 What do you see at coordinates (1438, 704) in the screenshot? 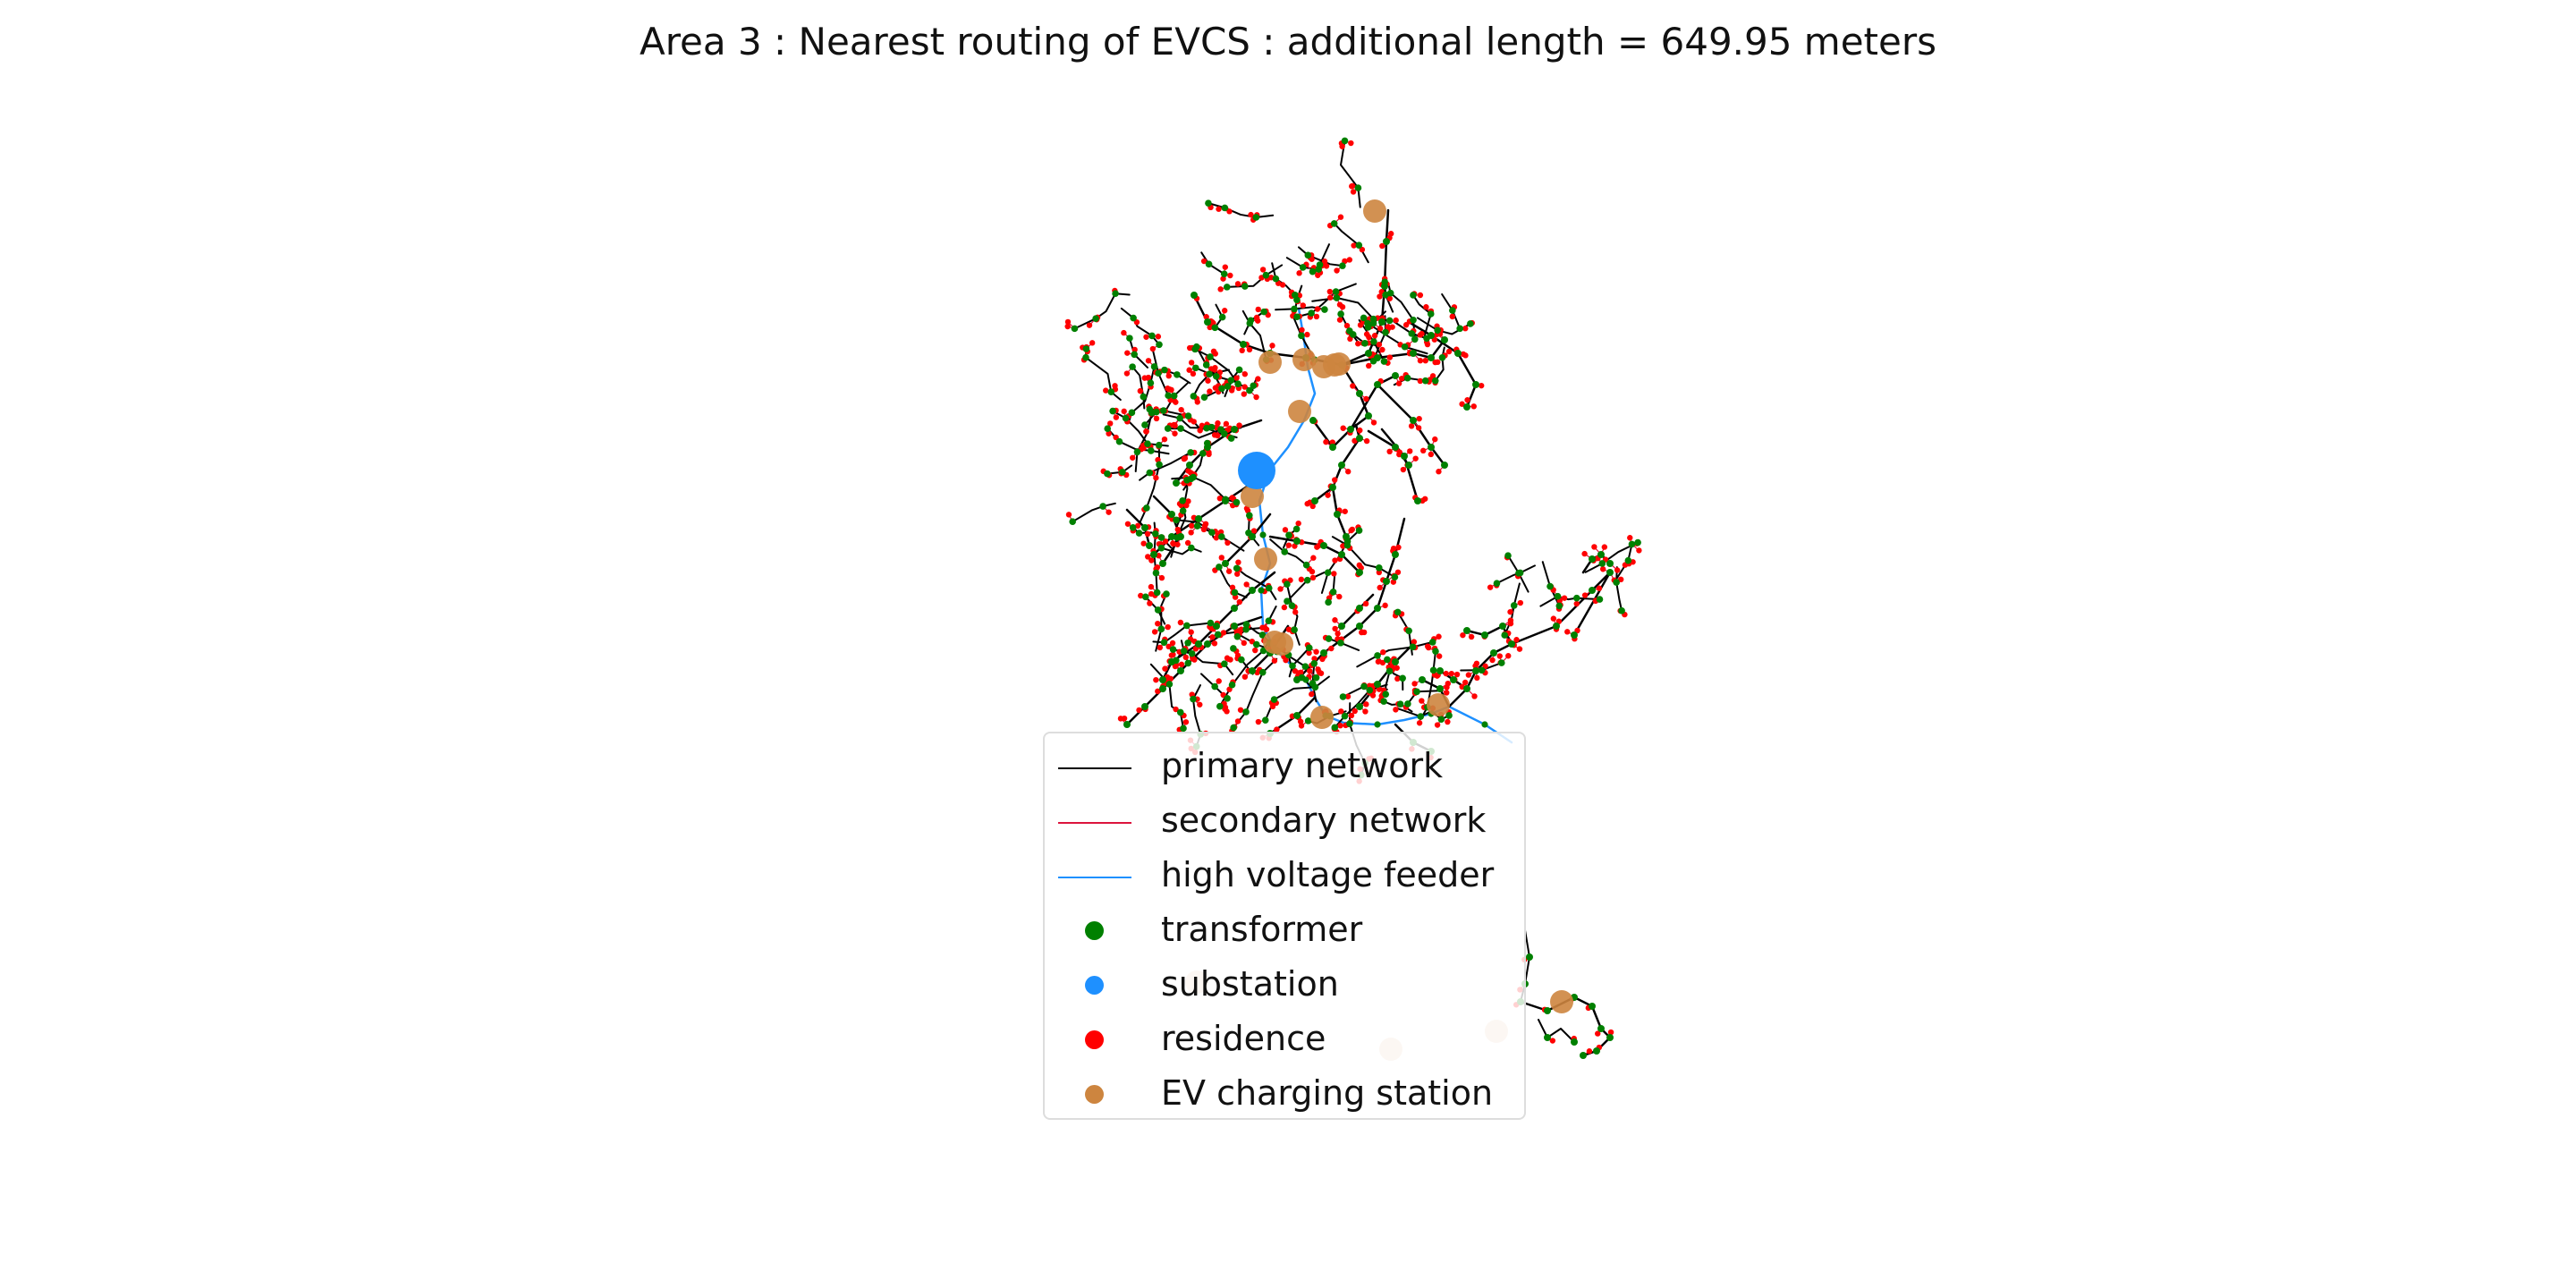
I see `ev-charging-station-node` at bounding box center [1438, 704].